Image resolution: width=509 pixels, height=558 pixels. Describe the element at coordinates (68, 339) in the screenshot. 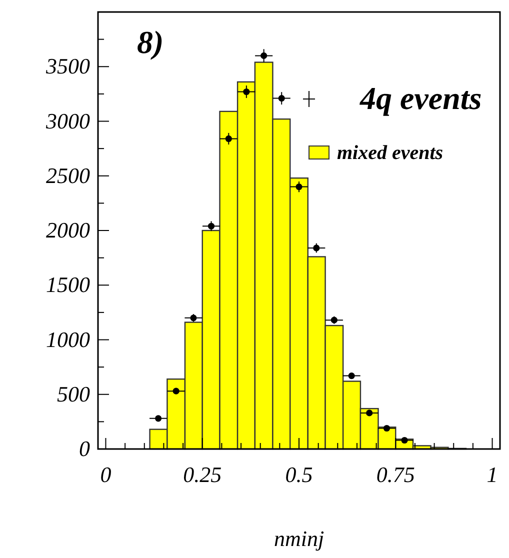

I see `y-tick-label: 1000` at that location.